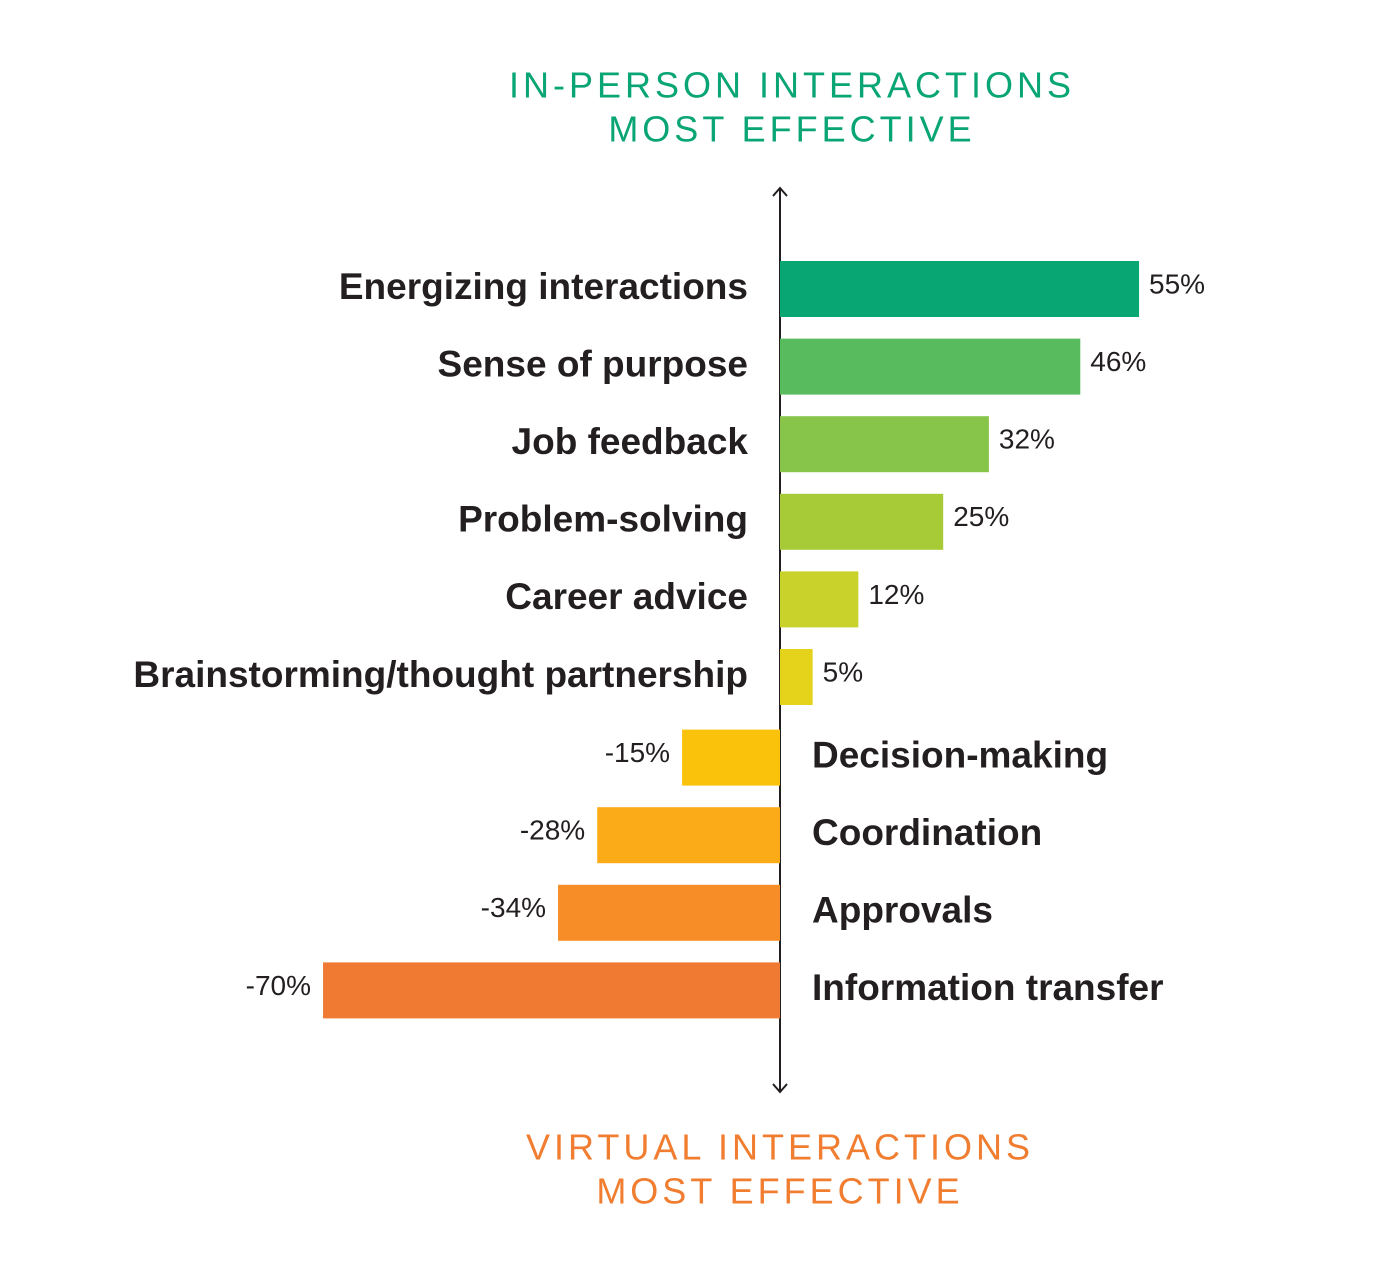 The height and width of the screenshot is (1268, 1400). What do you see at coordinates (637, 752) in the screenshot?
I see `value-label: -15%` at bounding box center [637, 752].